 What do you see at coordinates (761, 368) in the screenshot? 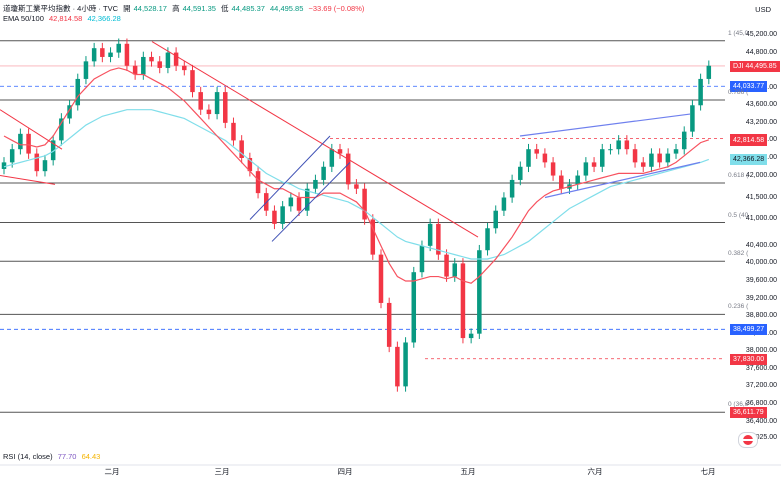
I see `y-tick-label: 37,600.00` at bounding box center [761, 368].